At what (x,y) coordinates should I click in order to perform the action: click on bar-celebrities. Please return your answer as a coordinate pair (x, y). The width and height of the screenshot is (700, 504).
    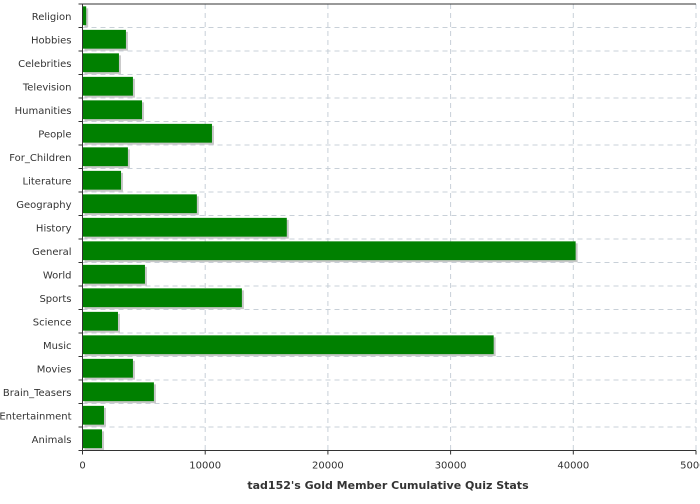
    Looking at the image, I should click on (100, 63).